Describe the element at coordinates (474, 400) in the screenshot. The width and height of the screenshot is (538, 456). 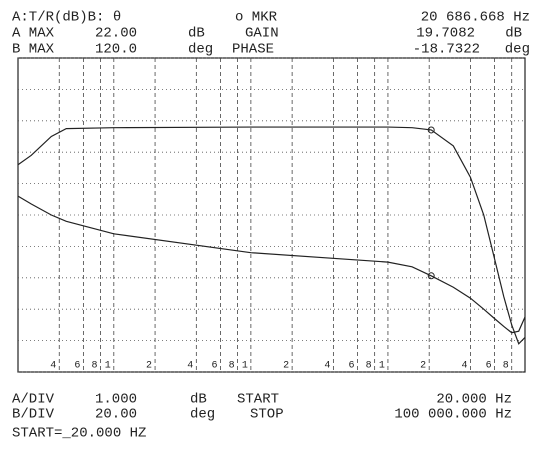
I see `footer-start-value: 20.000 Hz` at that location.